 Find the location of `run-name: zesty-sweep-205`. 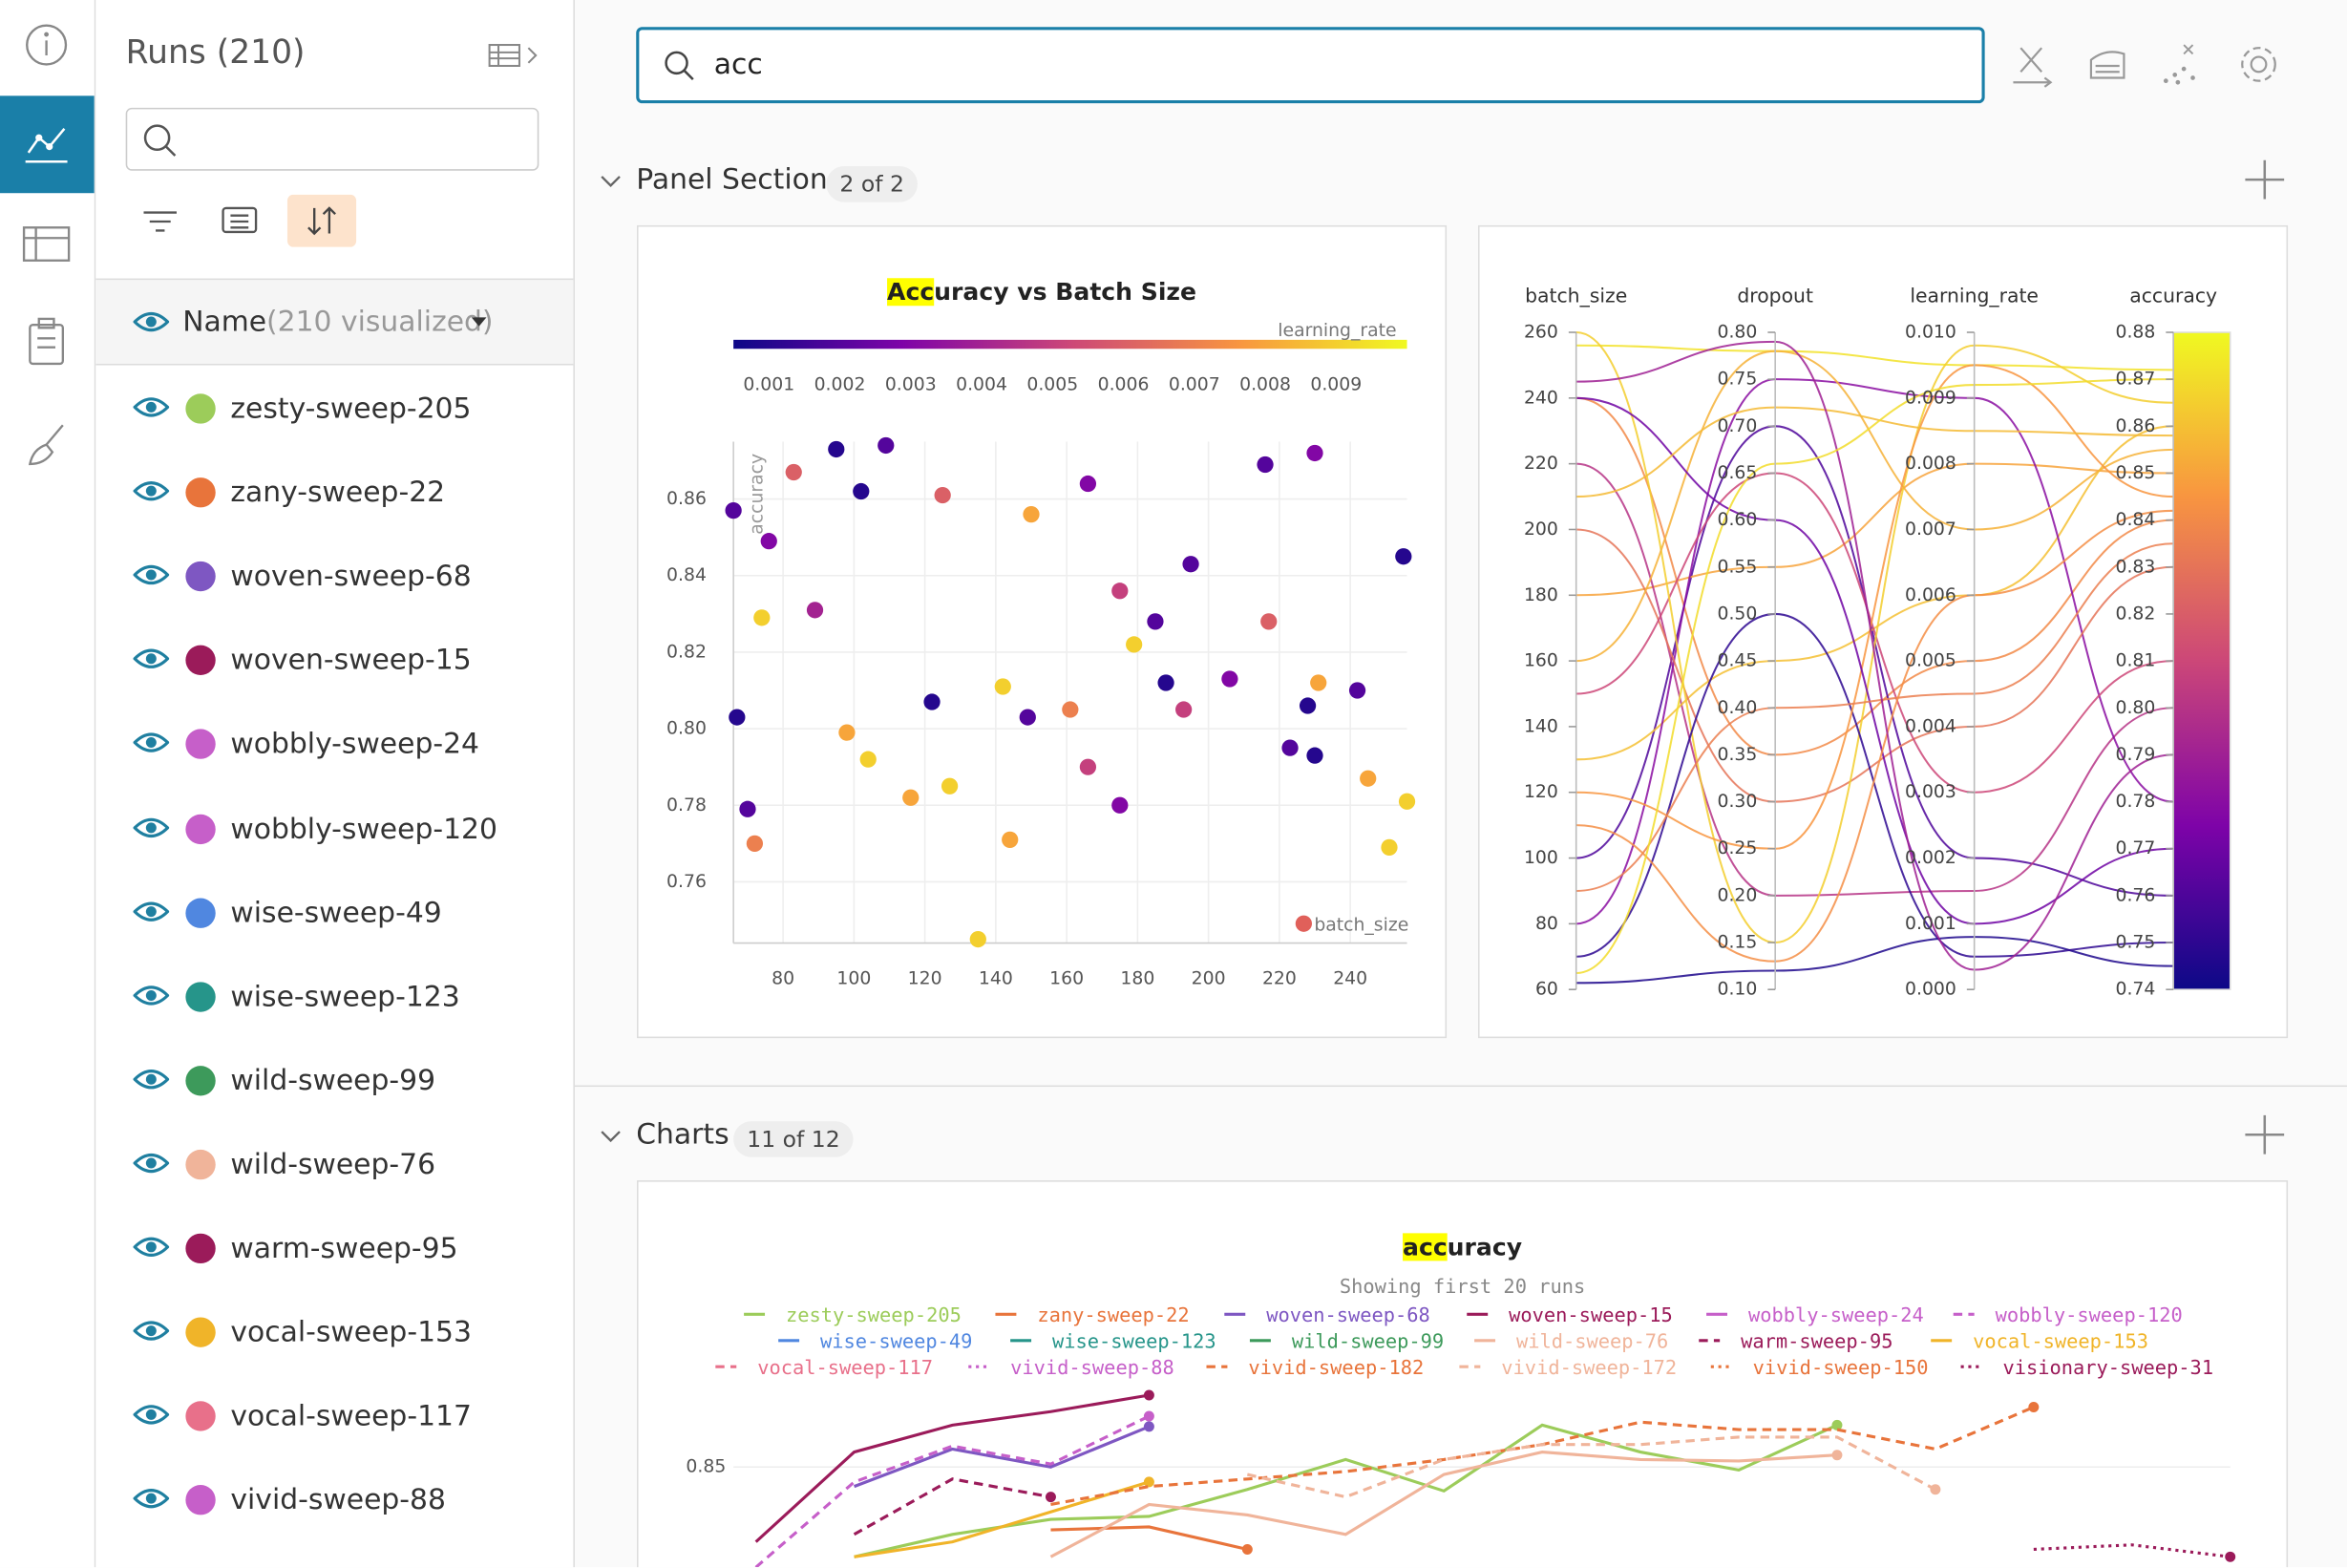

run-name: zesty-sweep-205 is located at coordinates (351, 409).